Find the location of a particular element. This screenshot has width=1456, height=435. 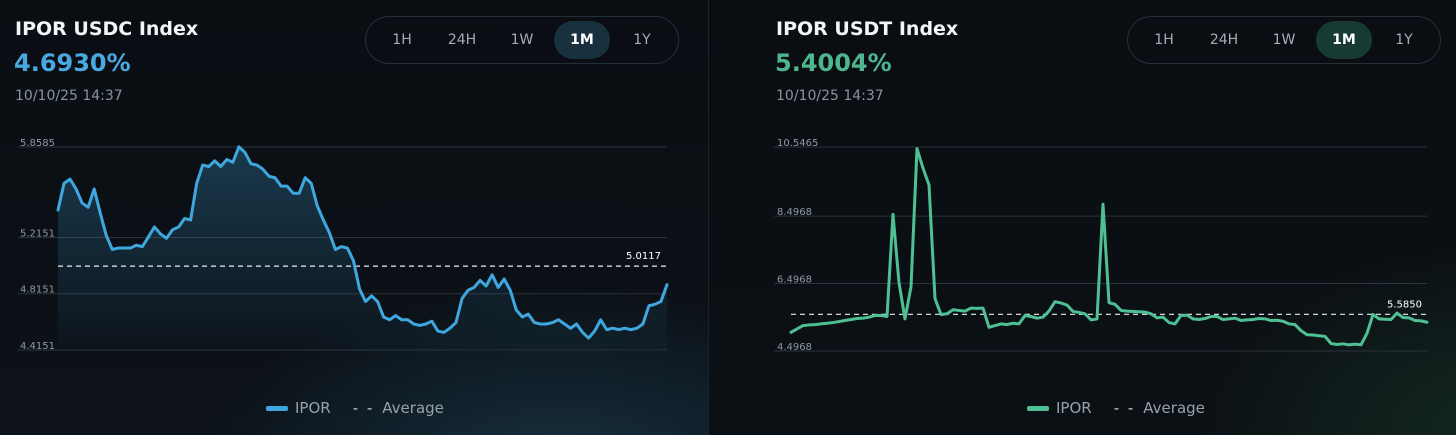

usdt-range-1w-button: 1W is located at coordinates (1284, 40).